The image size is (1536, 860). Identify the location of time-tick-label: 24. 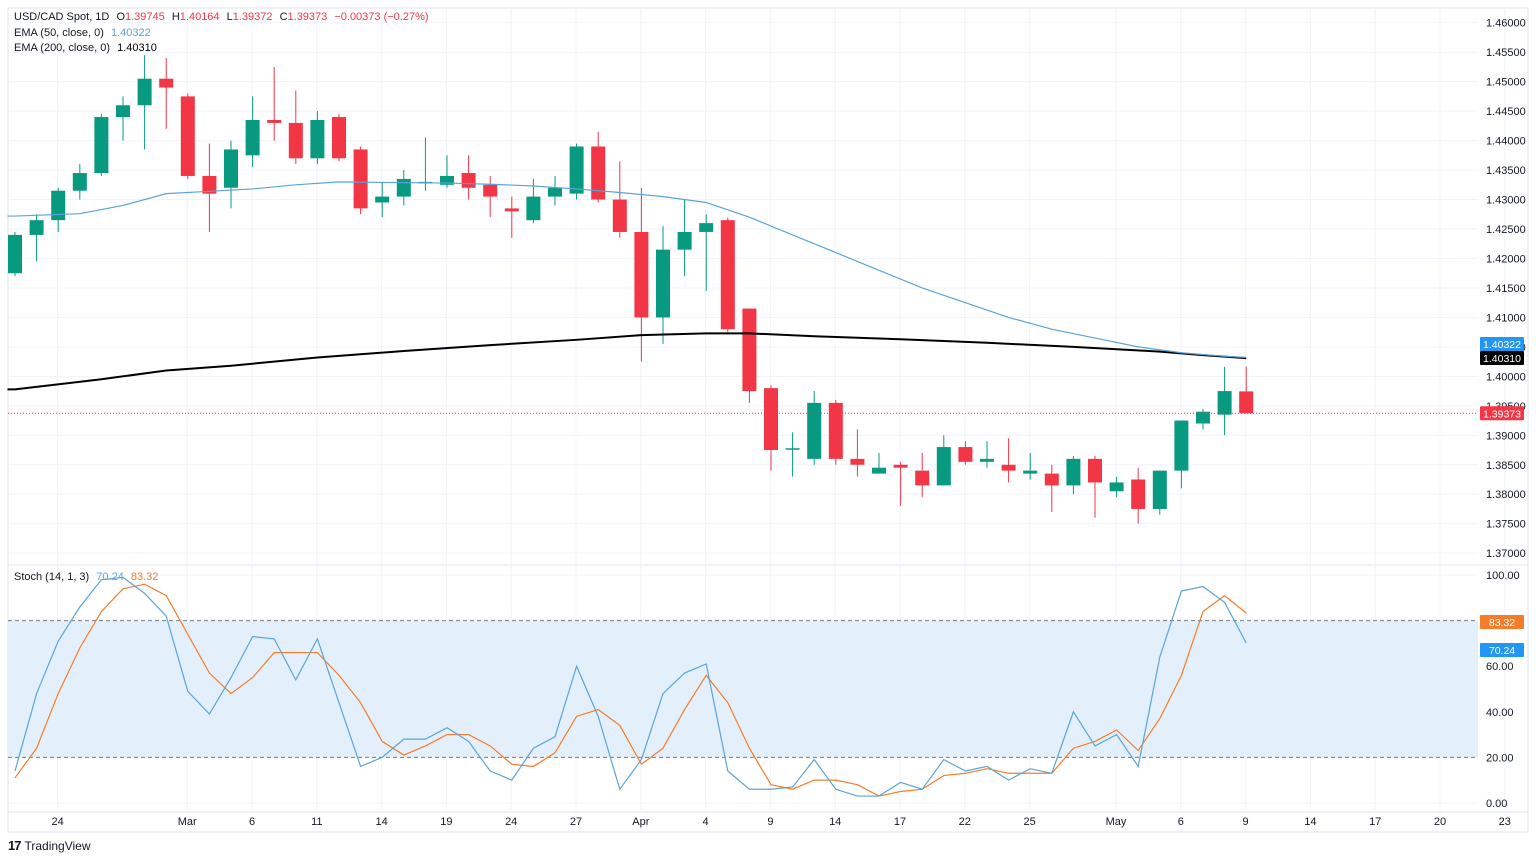
(57, 822).